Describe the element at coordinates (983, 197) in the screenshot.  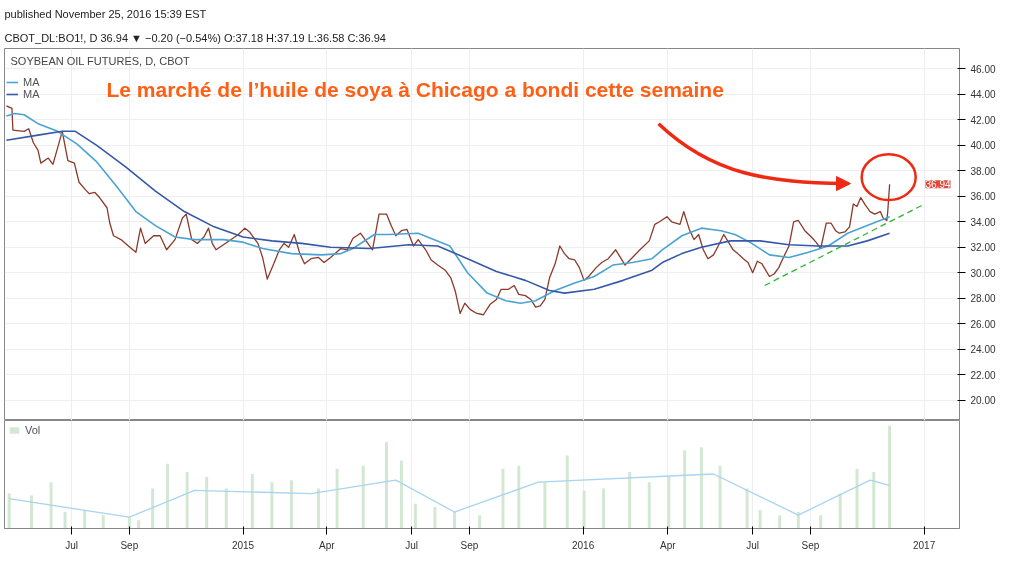
I see `y-tick-label: 36.00` at that location.